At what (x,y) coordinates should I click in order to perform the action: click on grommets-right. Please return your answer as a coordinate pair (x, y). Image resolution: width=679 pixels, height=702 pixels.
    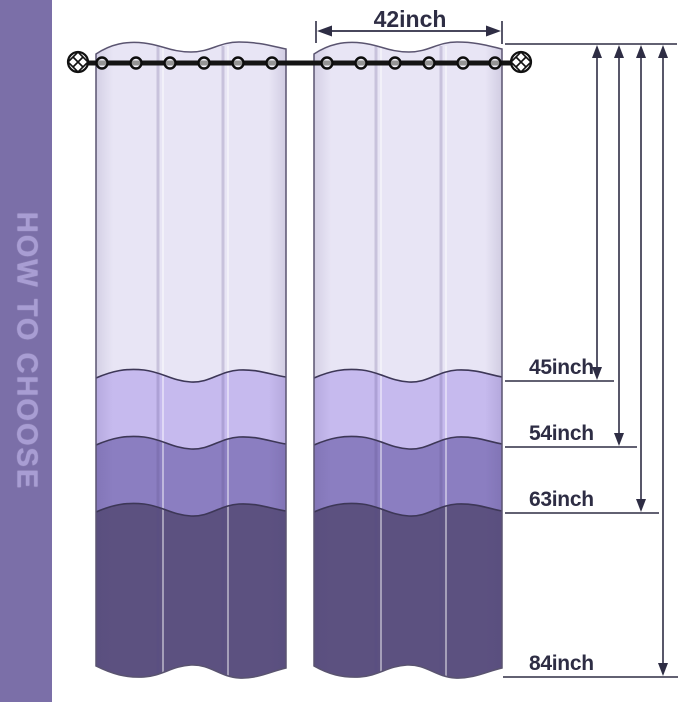
    Looking at the image, I should click on (411, 63).